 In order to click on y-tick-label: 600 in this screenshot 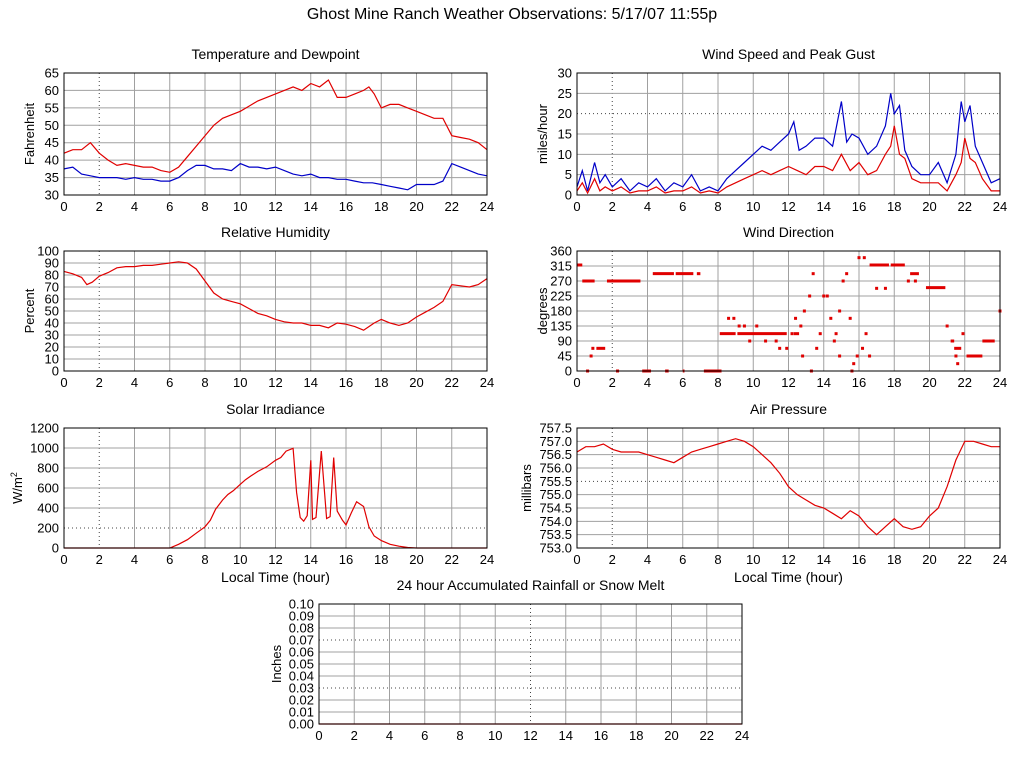, I will do `click(48, 488)`.